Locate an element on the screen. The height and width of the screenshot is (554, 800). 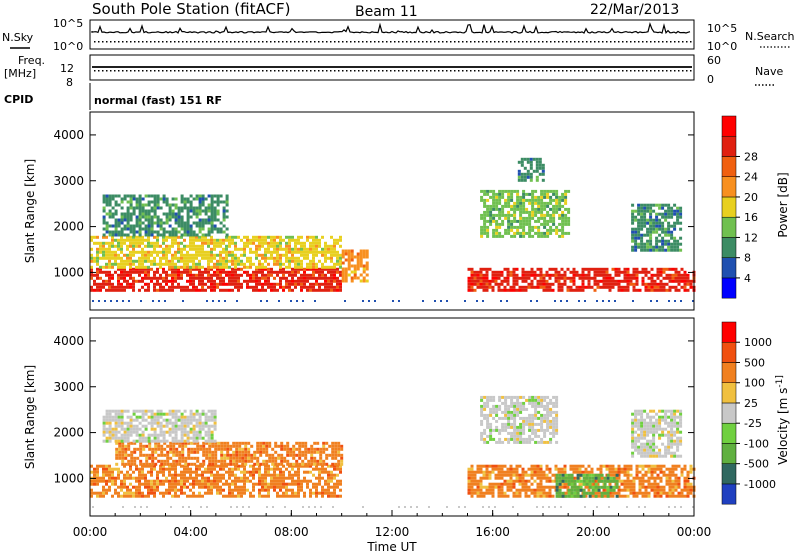
freq-tick-top: 12 is located at coordinates (67, 68).